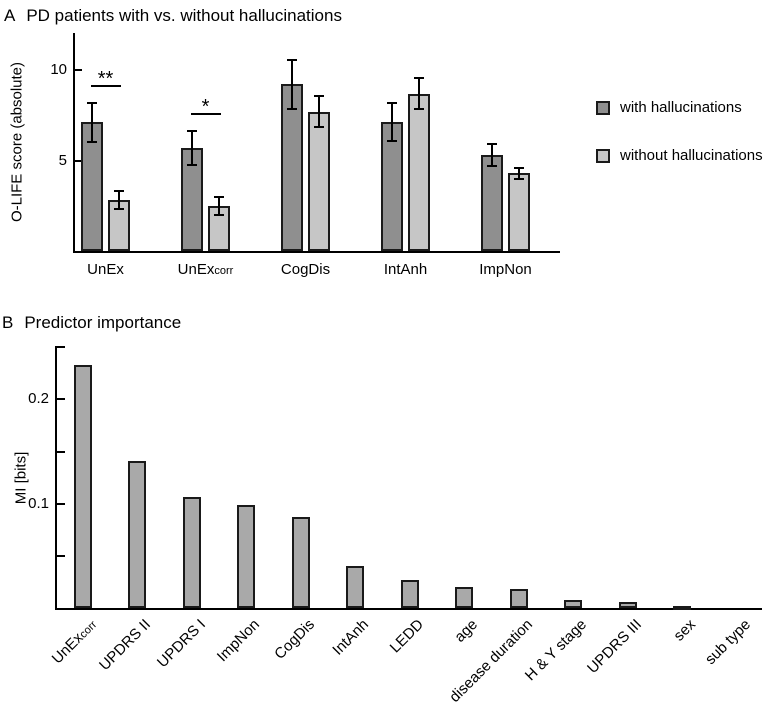 This screenshot has width=778, height=721. I want to click on legend-item-without-hallucinations: without hallucinations, so click(679, 155).